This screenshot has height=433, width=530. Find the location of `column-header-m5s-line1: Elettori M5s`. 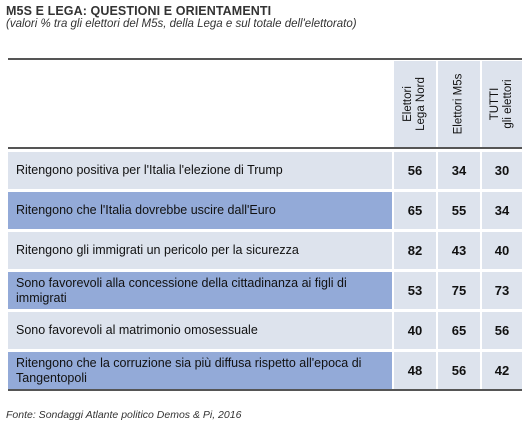

column-header-m5s-line1: Elettori M5s is located at coordinates (458, 104).